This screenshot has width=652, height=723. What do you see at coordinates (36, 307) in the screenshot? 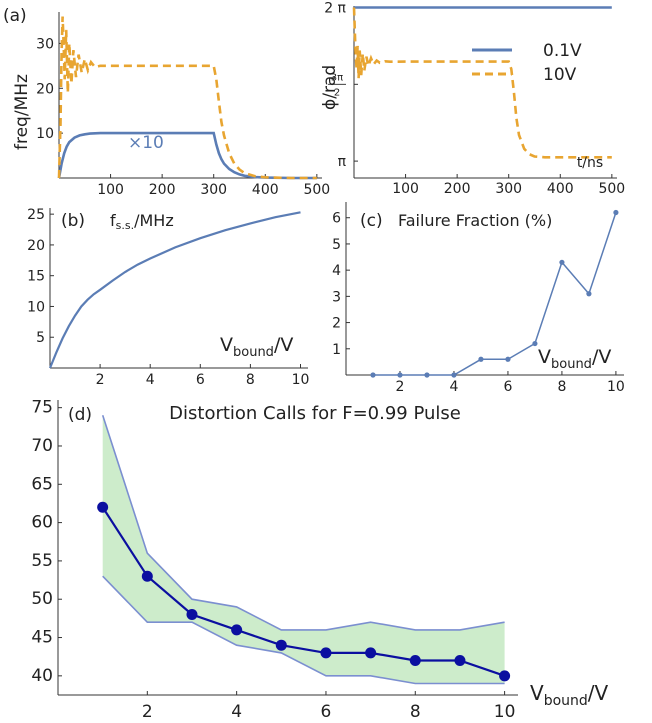
I see `panel-b-y-tick-label: 10` at bounding box center [36, 307].